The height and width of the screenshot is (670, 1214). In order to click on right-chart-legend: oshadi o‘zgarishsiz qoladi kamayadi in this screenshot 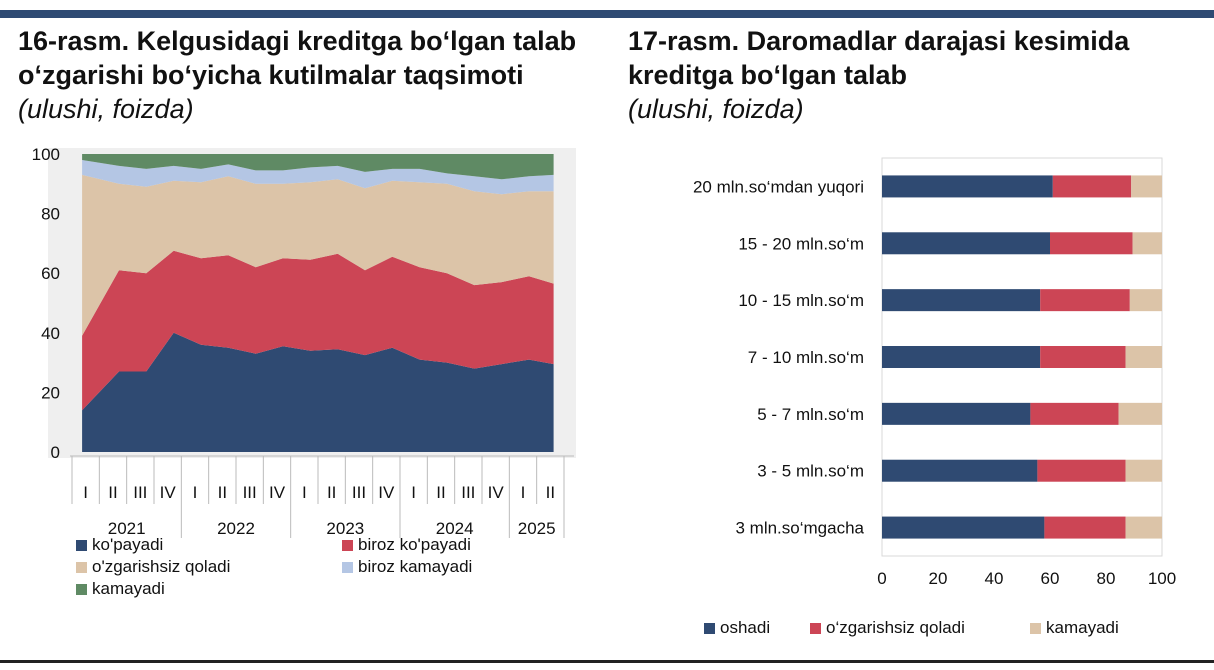, I will do `click(944, 630)`.